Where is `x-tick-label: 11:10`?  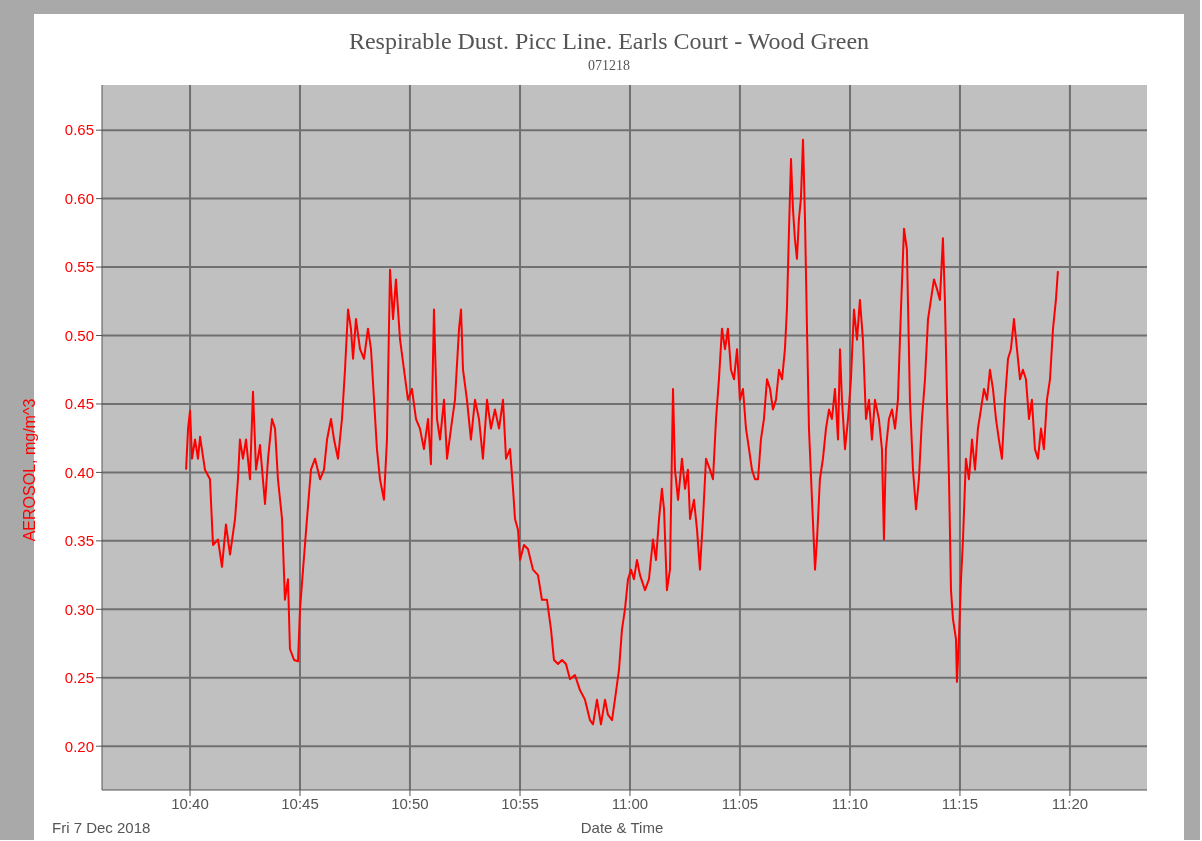
x-tick-label: 11:10 is located at coordinates (850, 803).